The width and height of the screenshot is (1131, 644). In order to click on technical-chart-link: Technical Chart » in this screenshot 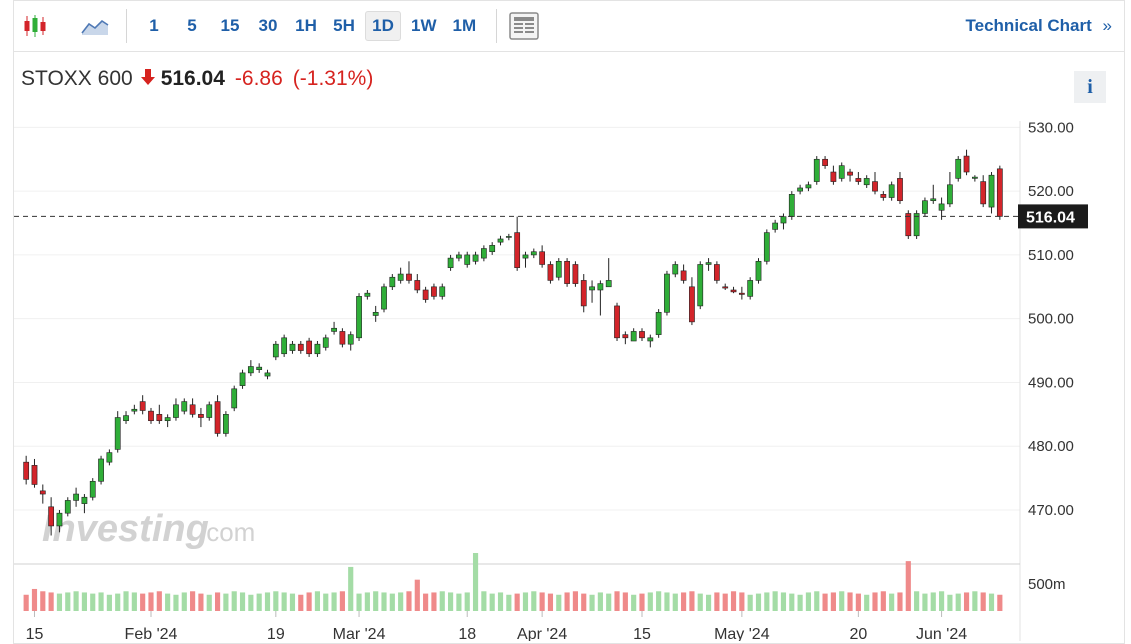, I will do `click(1039, 26)`.